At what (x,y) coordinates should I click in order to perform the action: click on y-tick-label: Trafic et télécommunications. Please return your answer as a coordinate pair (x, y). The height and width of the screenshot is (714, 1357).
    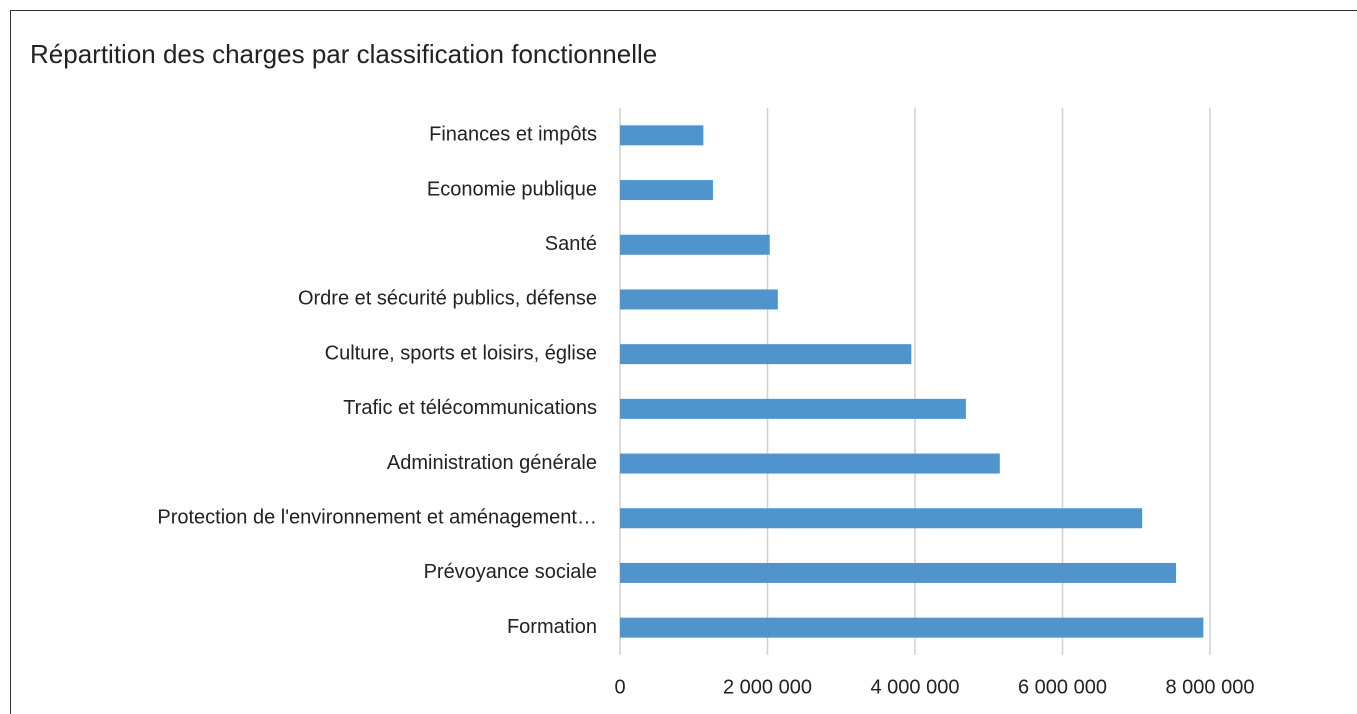
    Looking at the image, I should click on (470, 408).